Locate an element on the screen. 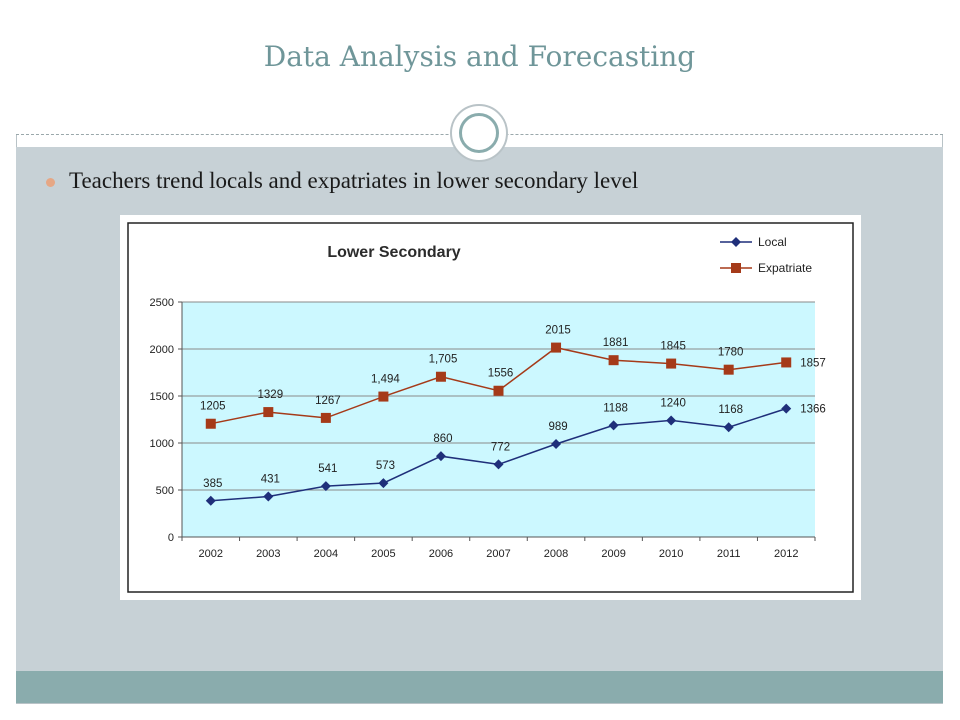 The height and width of the screenshot is (720, 960). x-tick-label: 2003 is located at coordinates (268, 554).